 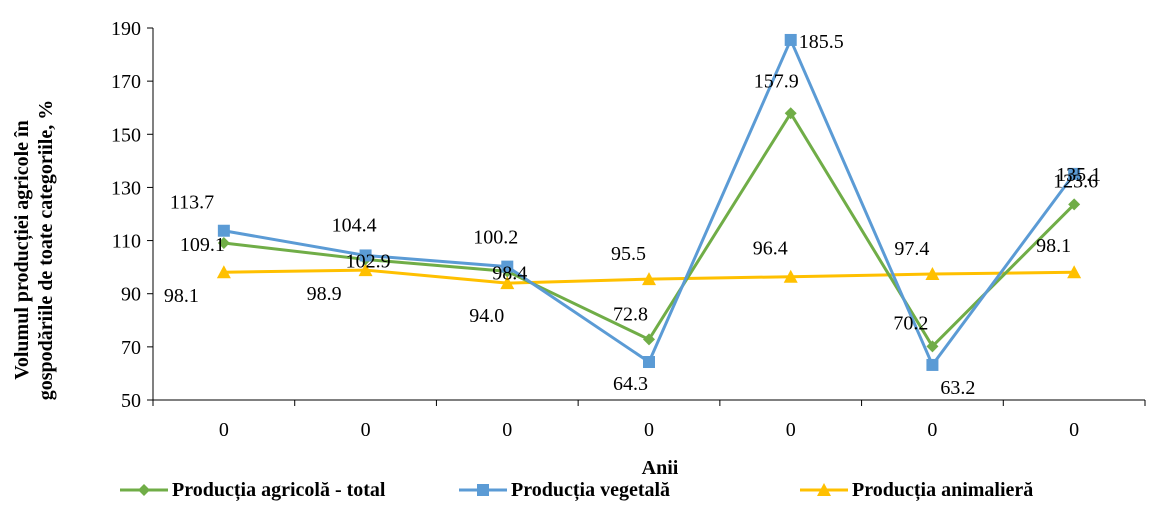 I want to click on data-label: 97.4, so click(x=911, y=249).